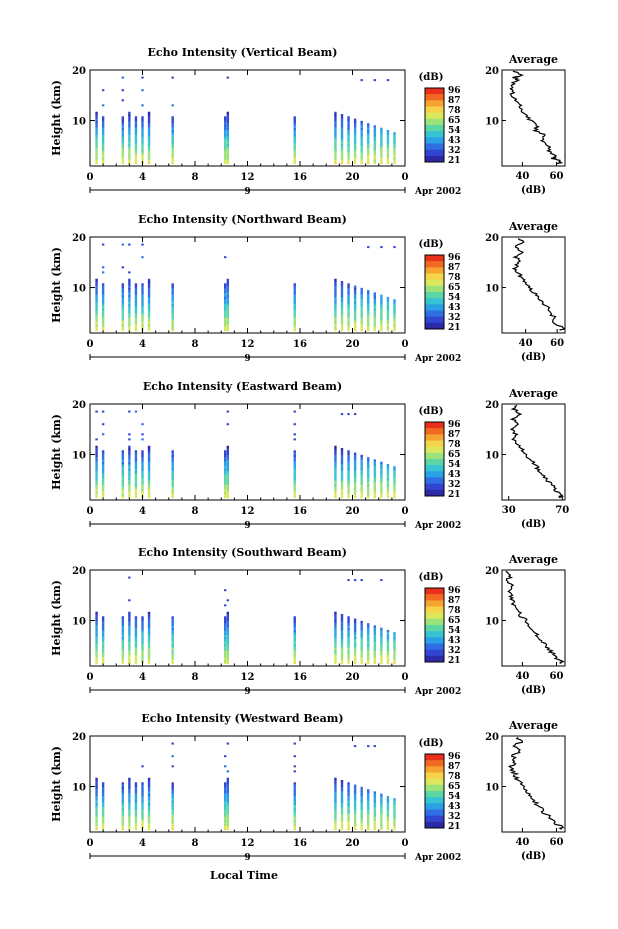 The width and height of the screenshot is (618, 929). Describe the element at coordinates (533, 59) in the screenshot. I see `profile-title: Average` at that location.